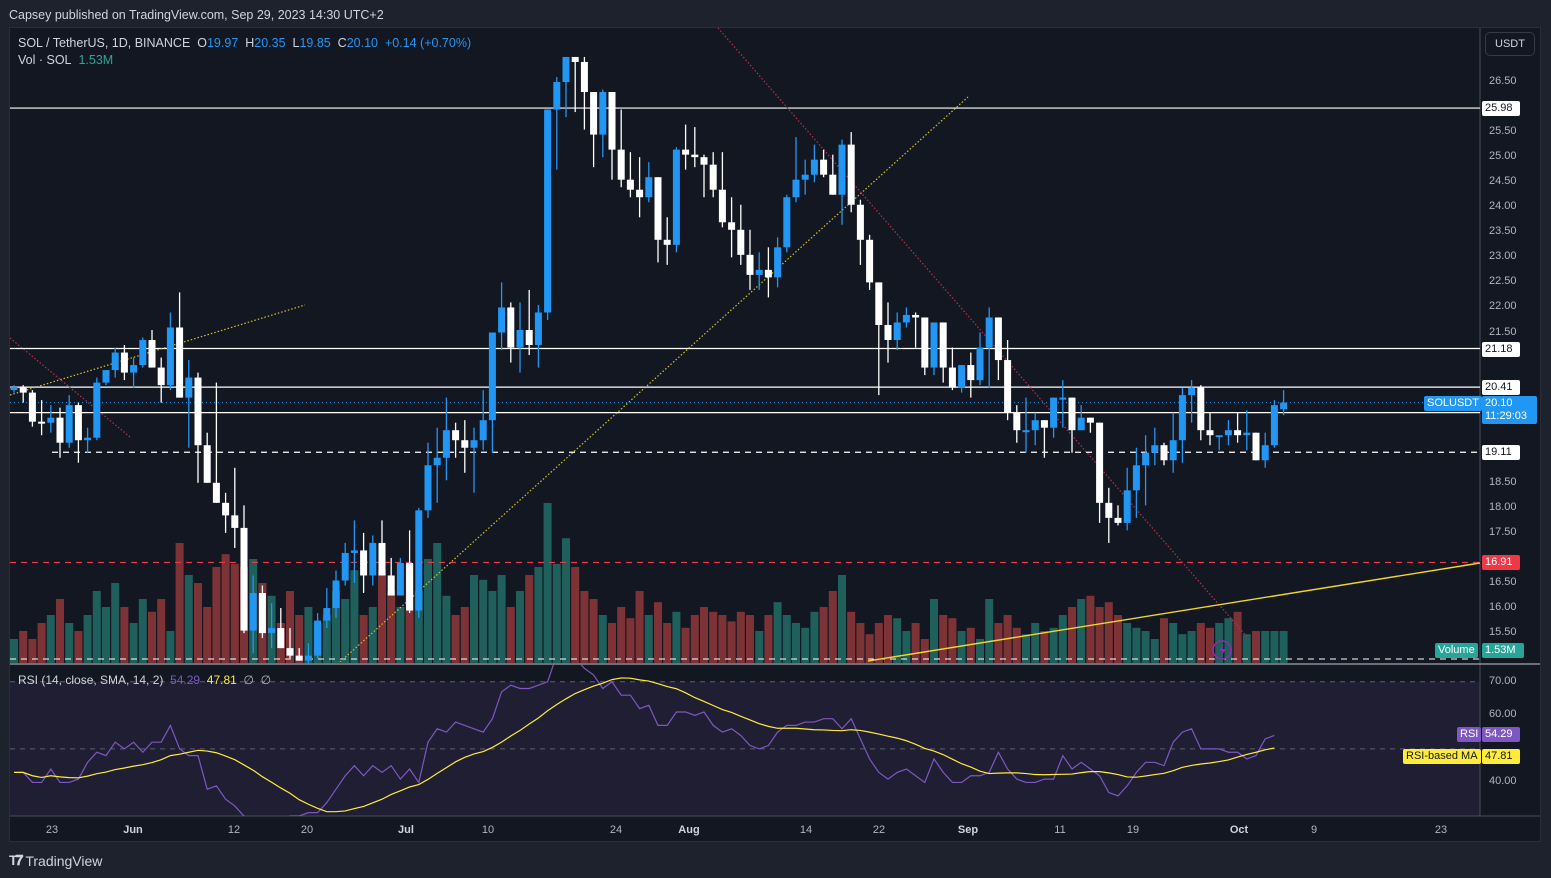  Describe the element at coordinates (16, 860) in the screenshot. I see `tradingview-logo-icon: T𝟕` at that location.